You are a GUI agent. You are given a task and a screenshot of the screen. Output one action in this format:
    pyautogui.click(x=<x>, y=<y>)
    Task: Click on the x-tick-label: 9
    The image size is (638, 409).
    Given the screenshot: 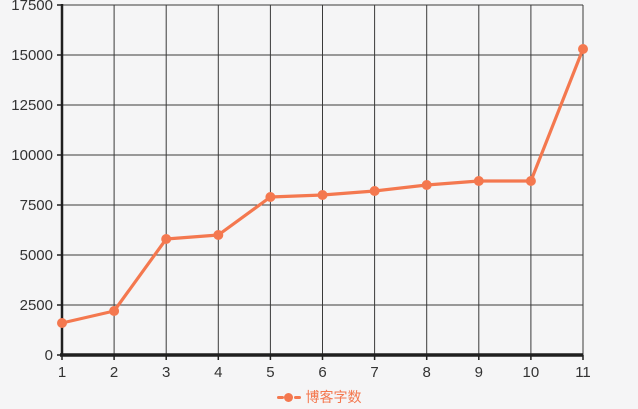 What is the action you would take?
    pyautogui.click(x=479, y=372)
    